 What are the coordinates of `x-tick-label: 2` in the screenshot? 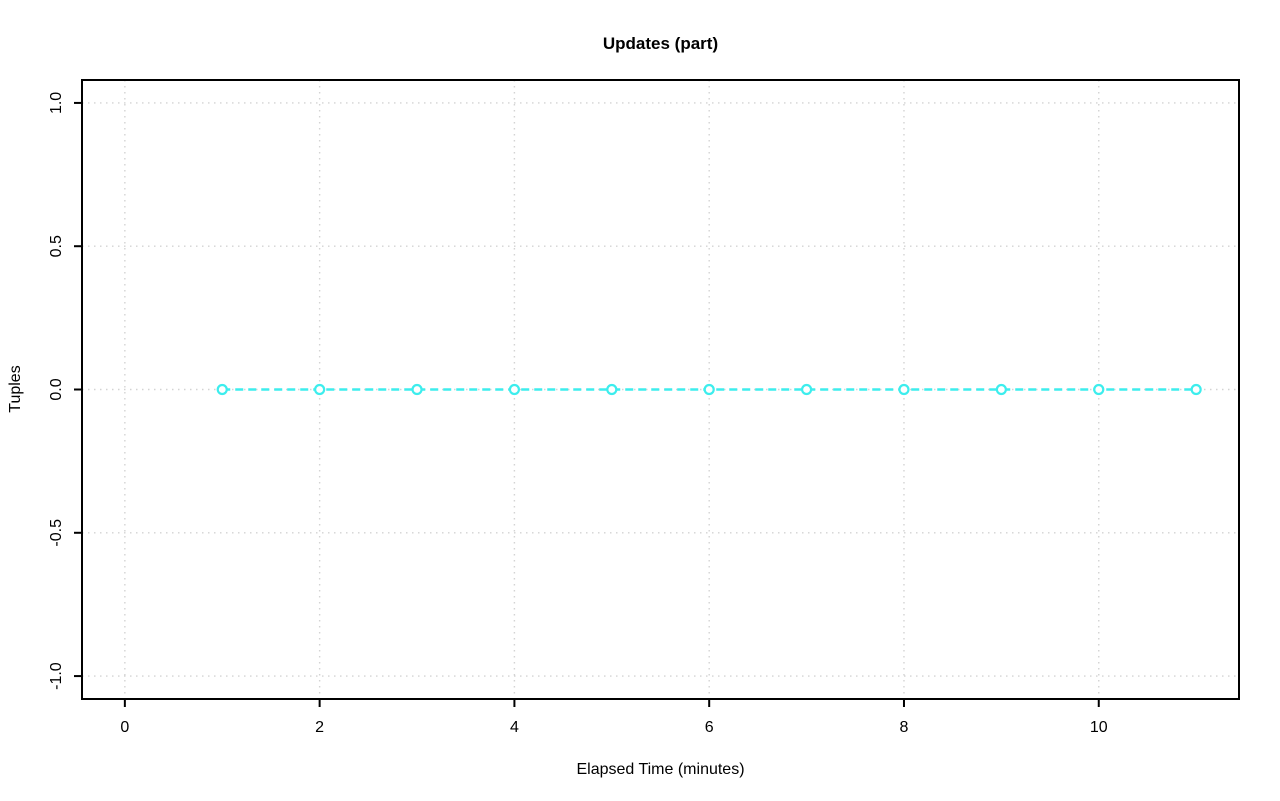 It's located at (319, 727).